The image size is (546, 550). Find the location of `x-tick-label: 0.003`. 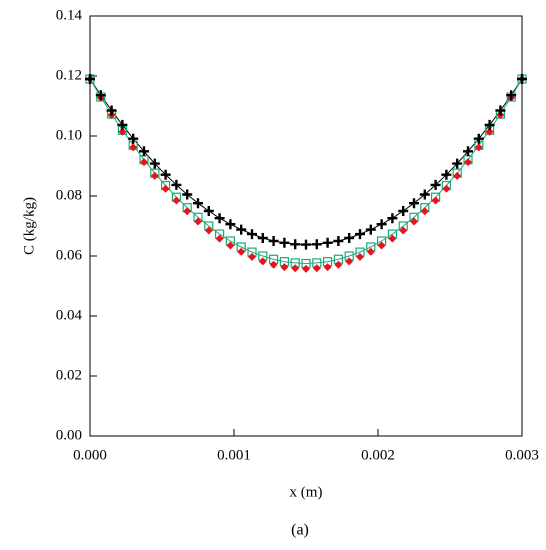

x-tick-label: 0.003 is located at coordinates (522, 455).